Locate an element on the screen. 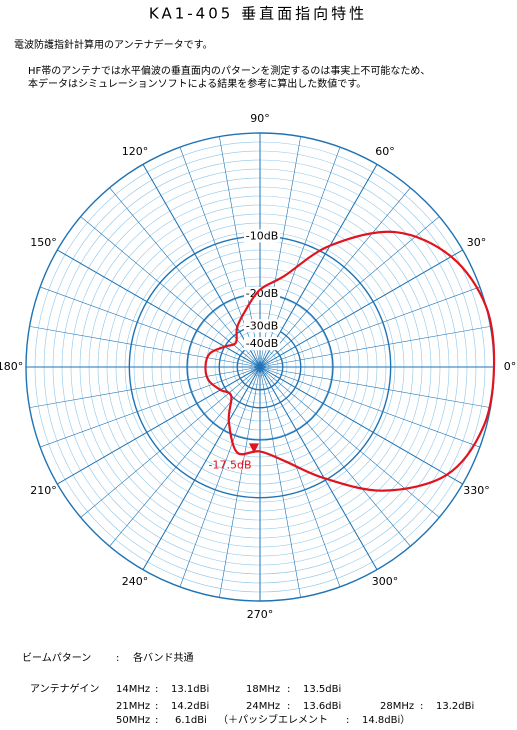  note-value: 14.8dBi） is located at coordinates (386, 720).